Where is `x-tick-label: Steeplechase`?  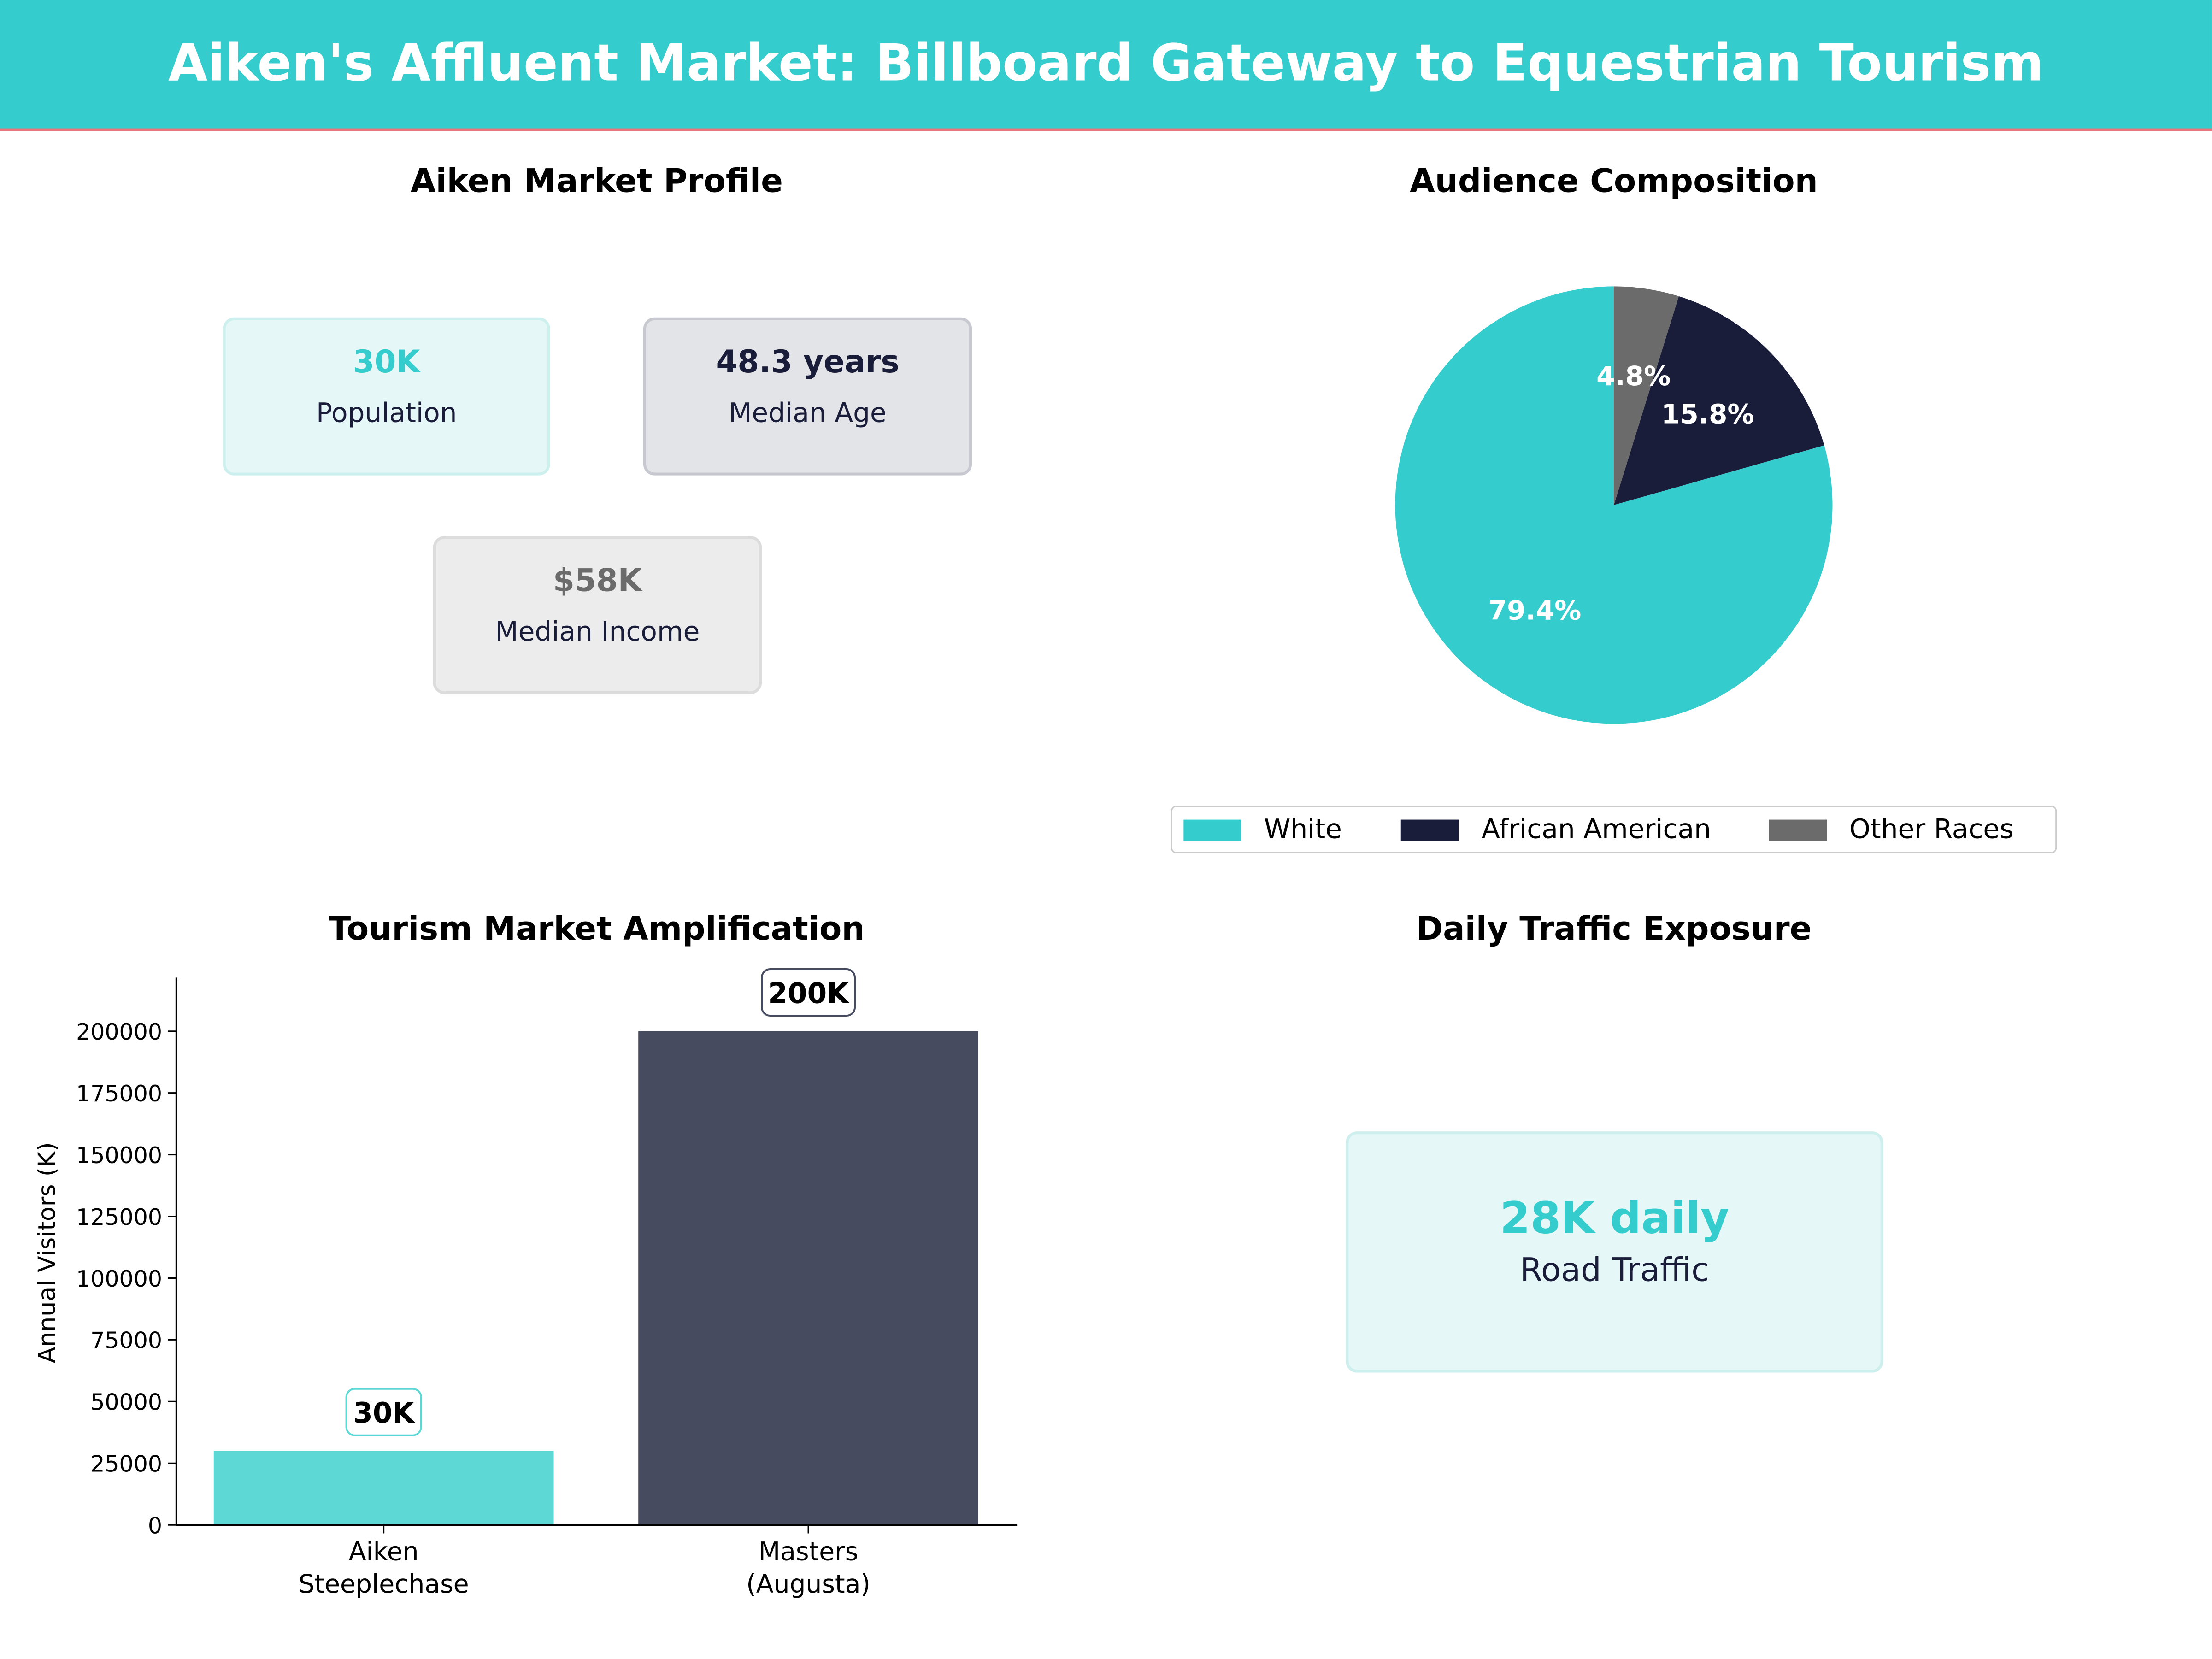
x-tick-label: Steeplechase is located at coordinates (384, 1584).